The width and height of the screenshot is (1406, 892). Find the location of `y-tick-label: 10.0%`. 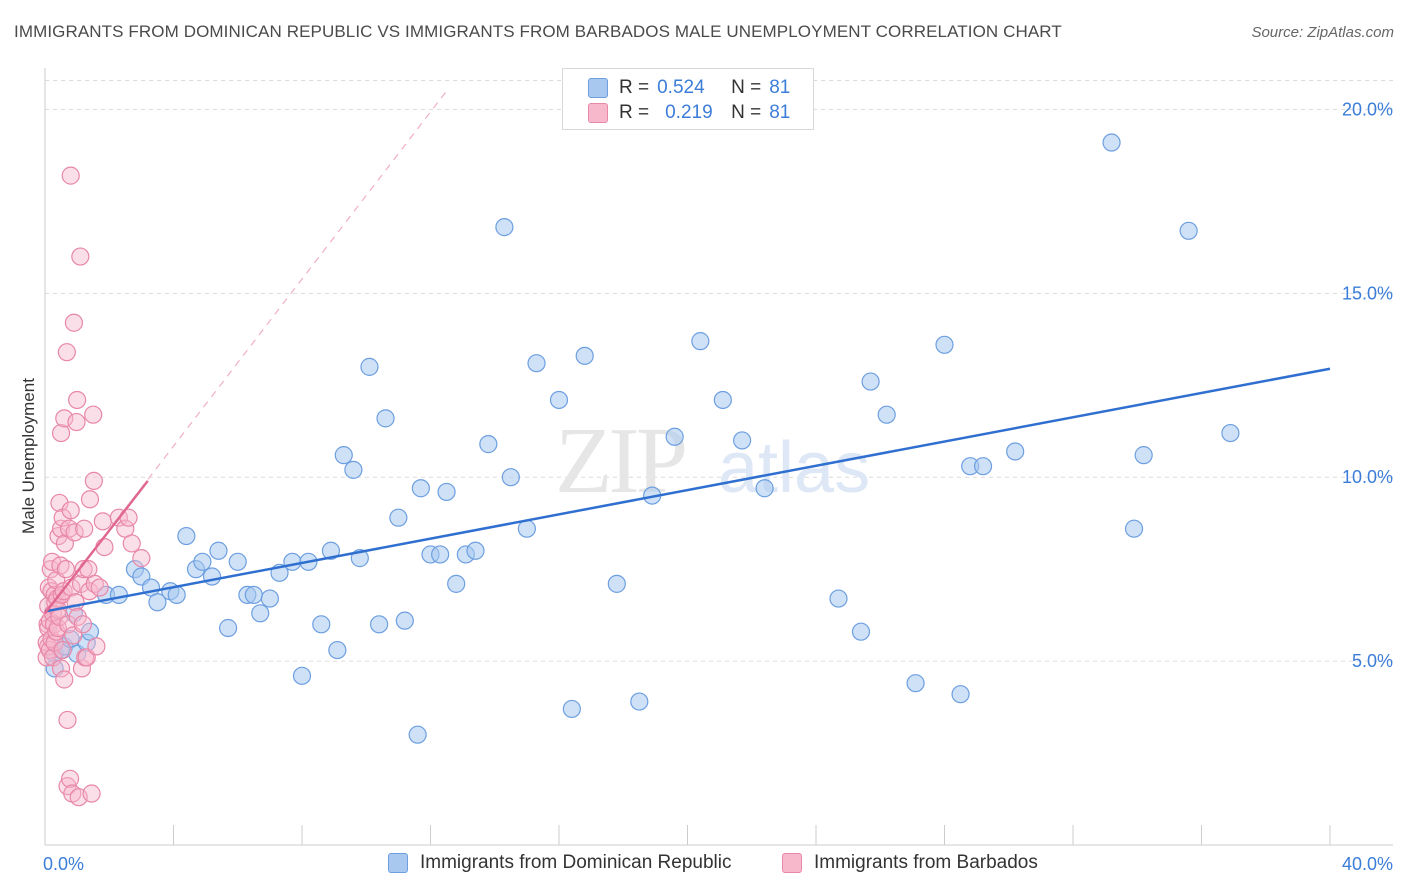

y-tick-label: 10.0% is located at coordinates (1367, 477).